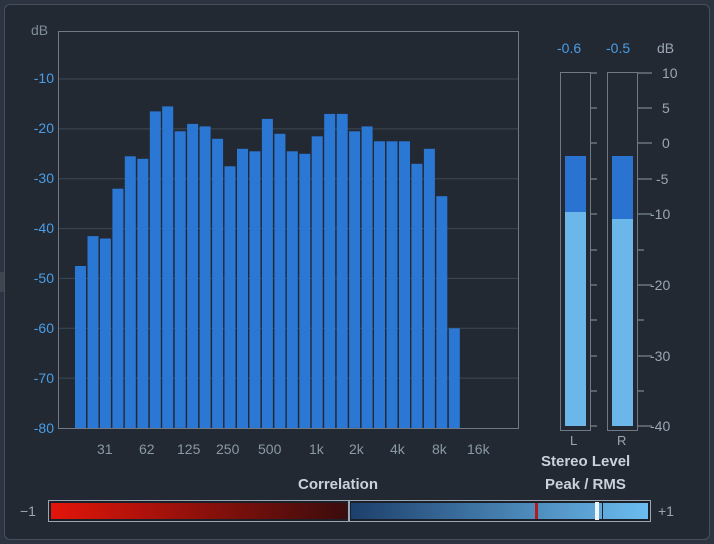  Describe the element at coordinates (105, 449) in the screenshot. I see `x-label: 31` at that location.